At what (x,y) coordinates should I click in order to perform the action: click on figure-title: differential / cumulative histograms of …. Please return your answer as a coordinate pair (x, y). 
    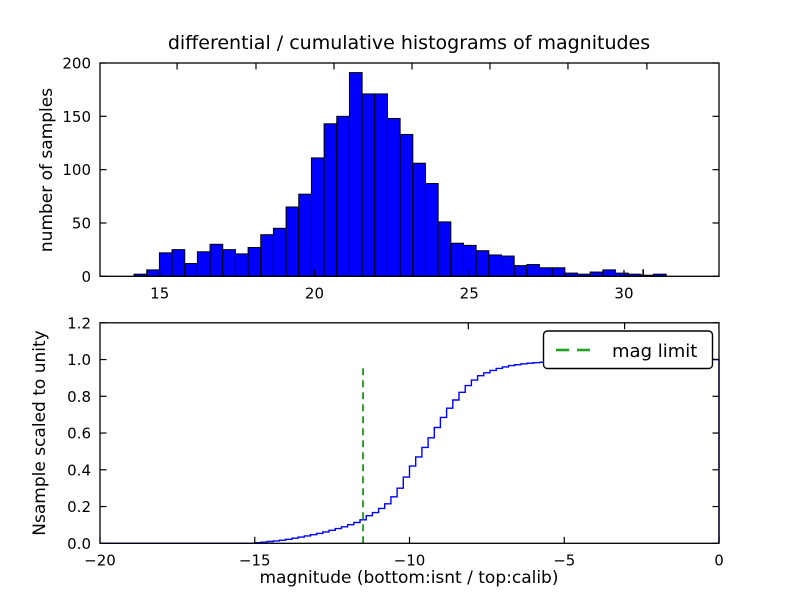
    Looking at the image, I should click on (409, 43).